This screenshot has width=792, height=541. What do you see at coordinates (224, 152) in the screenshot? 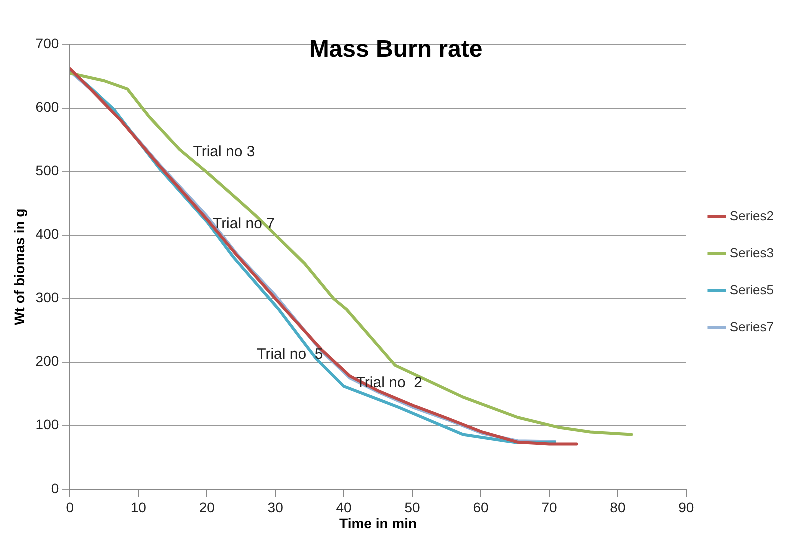
I see `annotation: Trial no 3` at bounding box center [224, 152].